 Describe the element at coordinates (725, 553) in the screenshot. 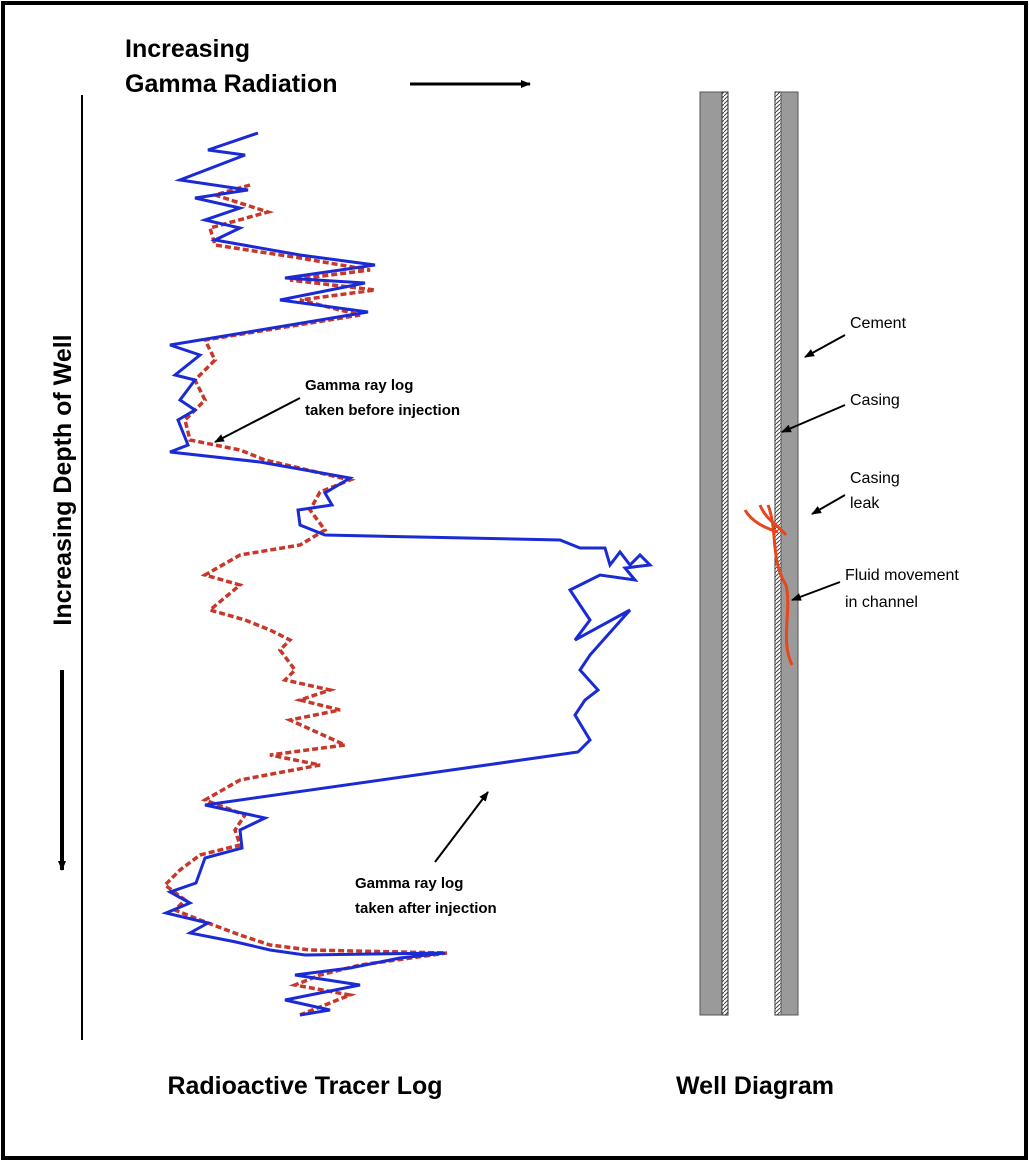

I see `casing` at that location.